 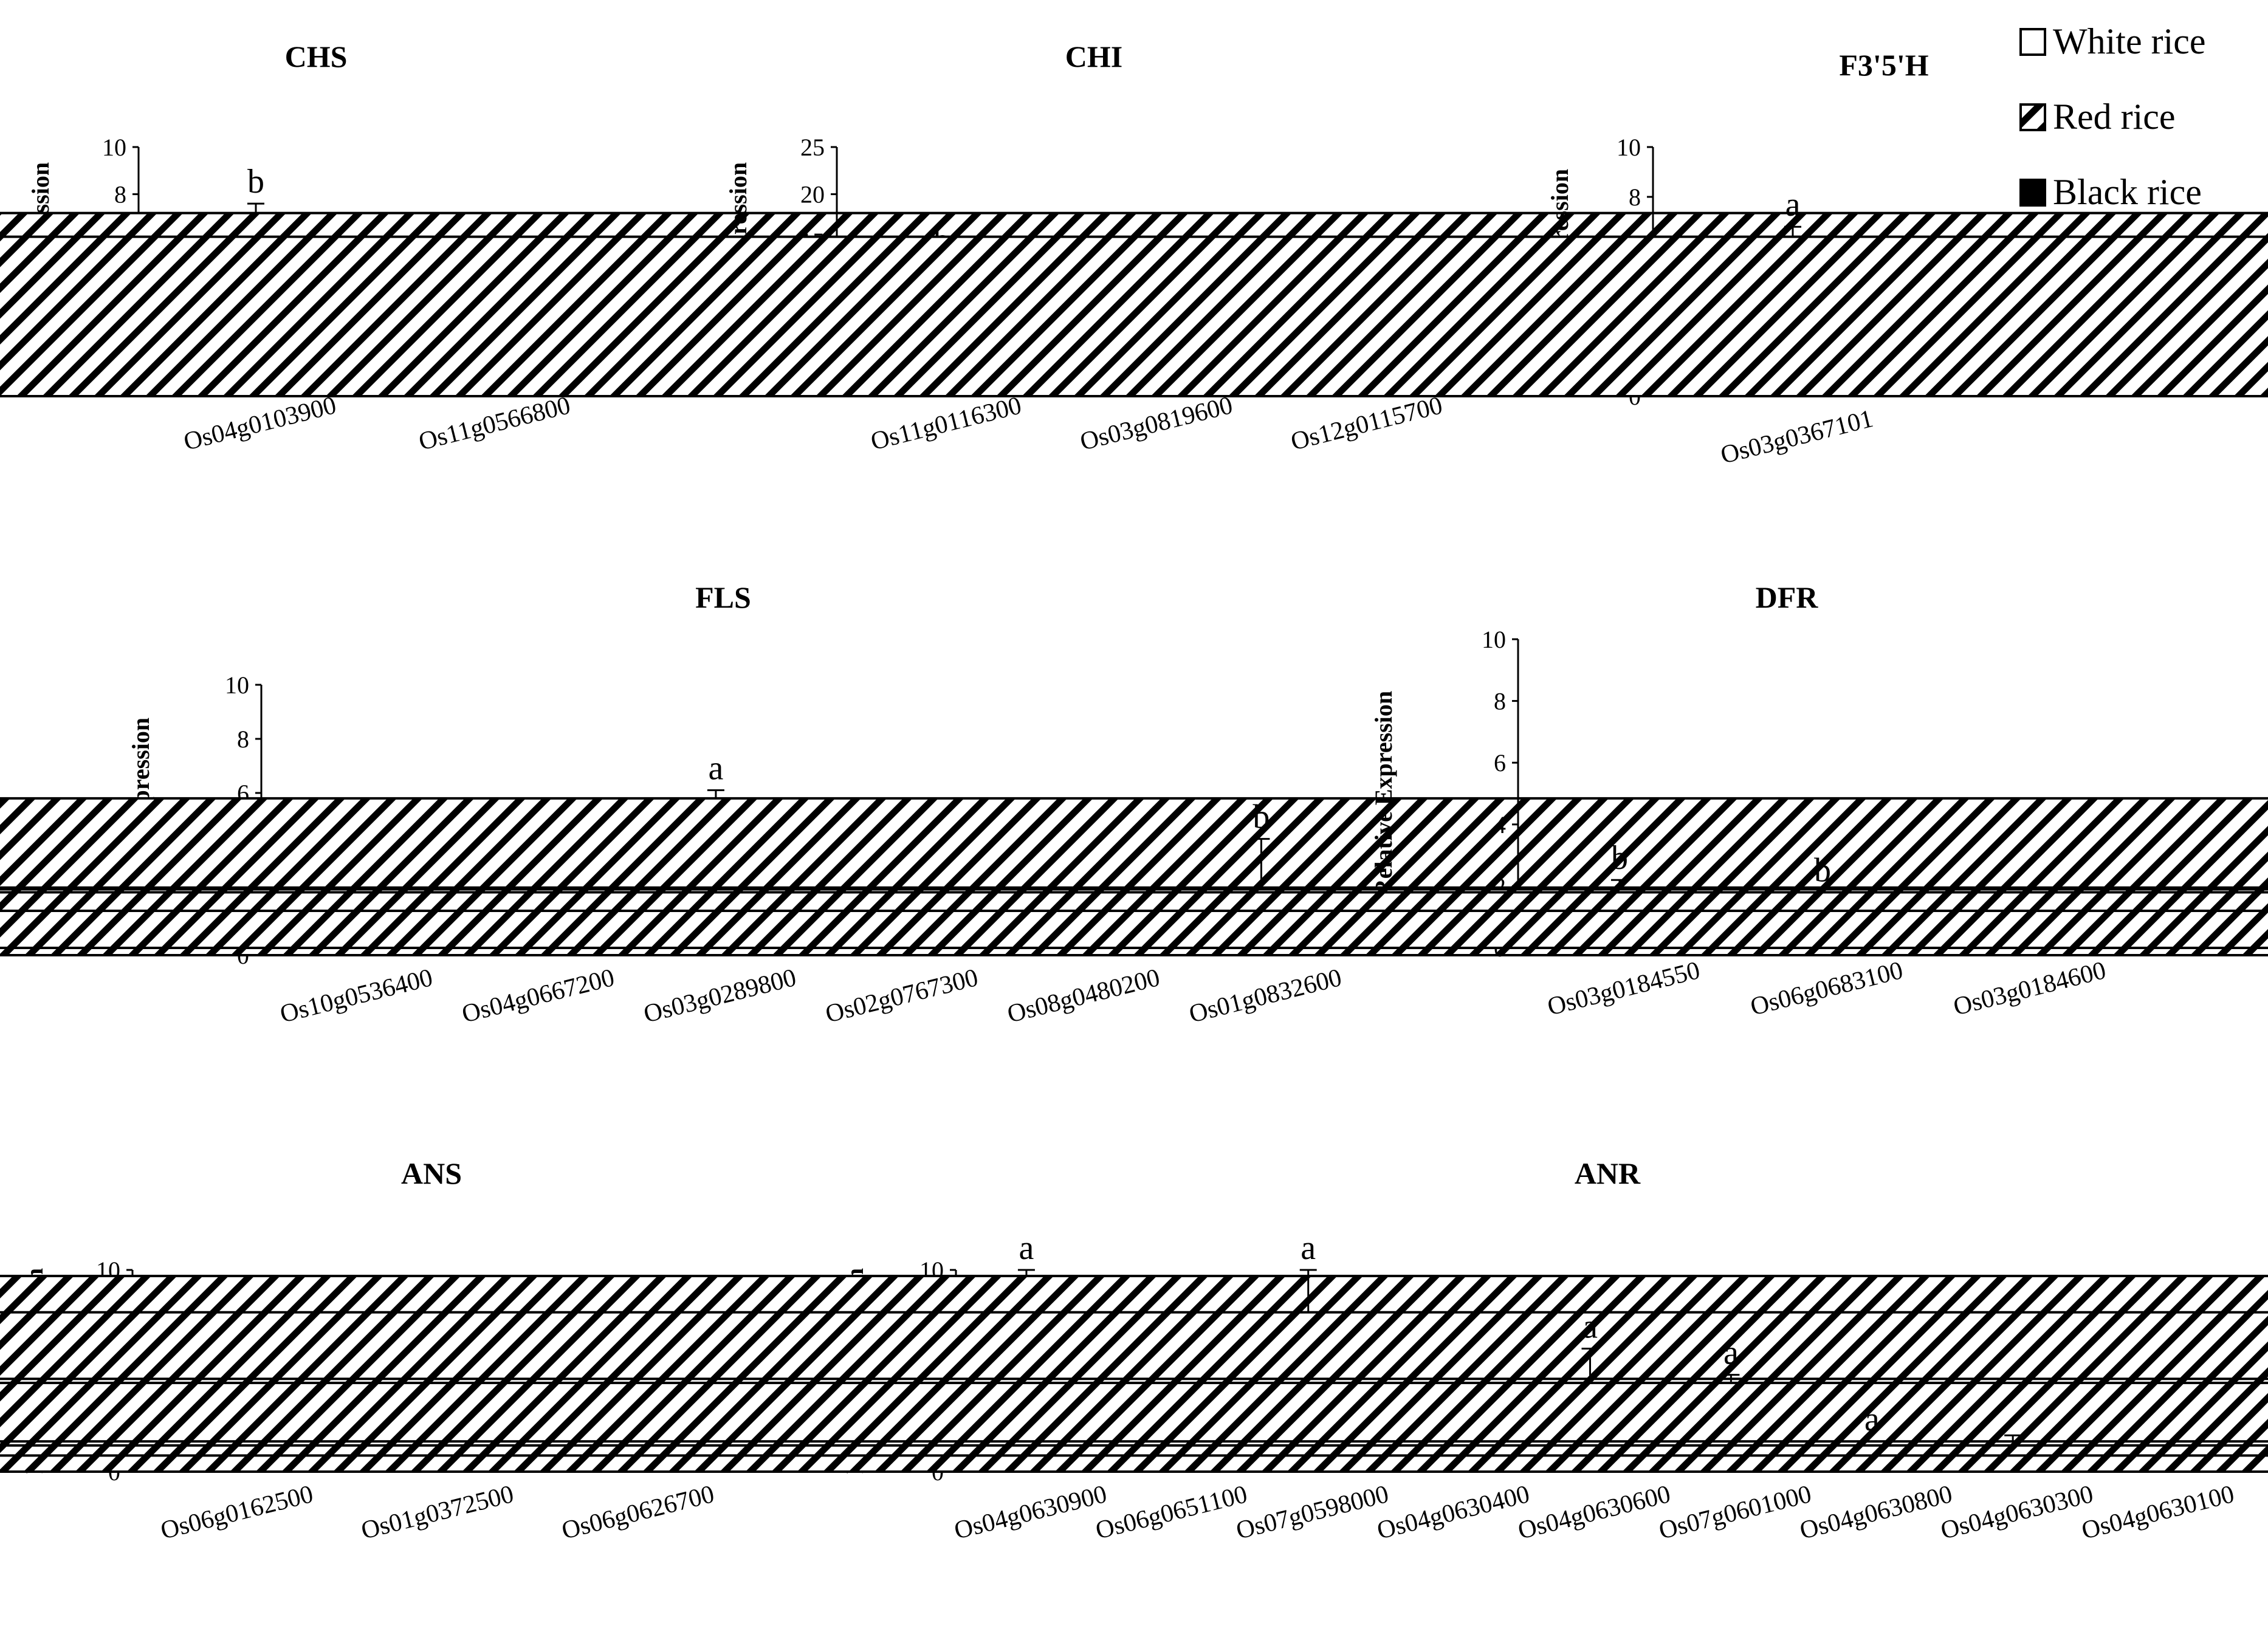 What do you see at coordinates (1876, 1512) in the screenshot?
I see `x-category-label: Os04g0630800` at bounding box center [1876, 1512].